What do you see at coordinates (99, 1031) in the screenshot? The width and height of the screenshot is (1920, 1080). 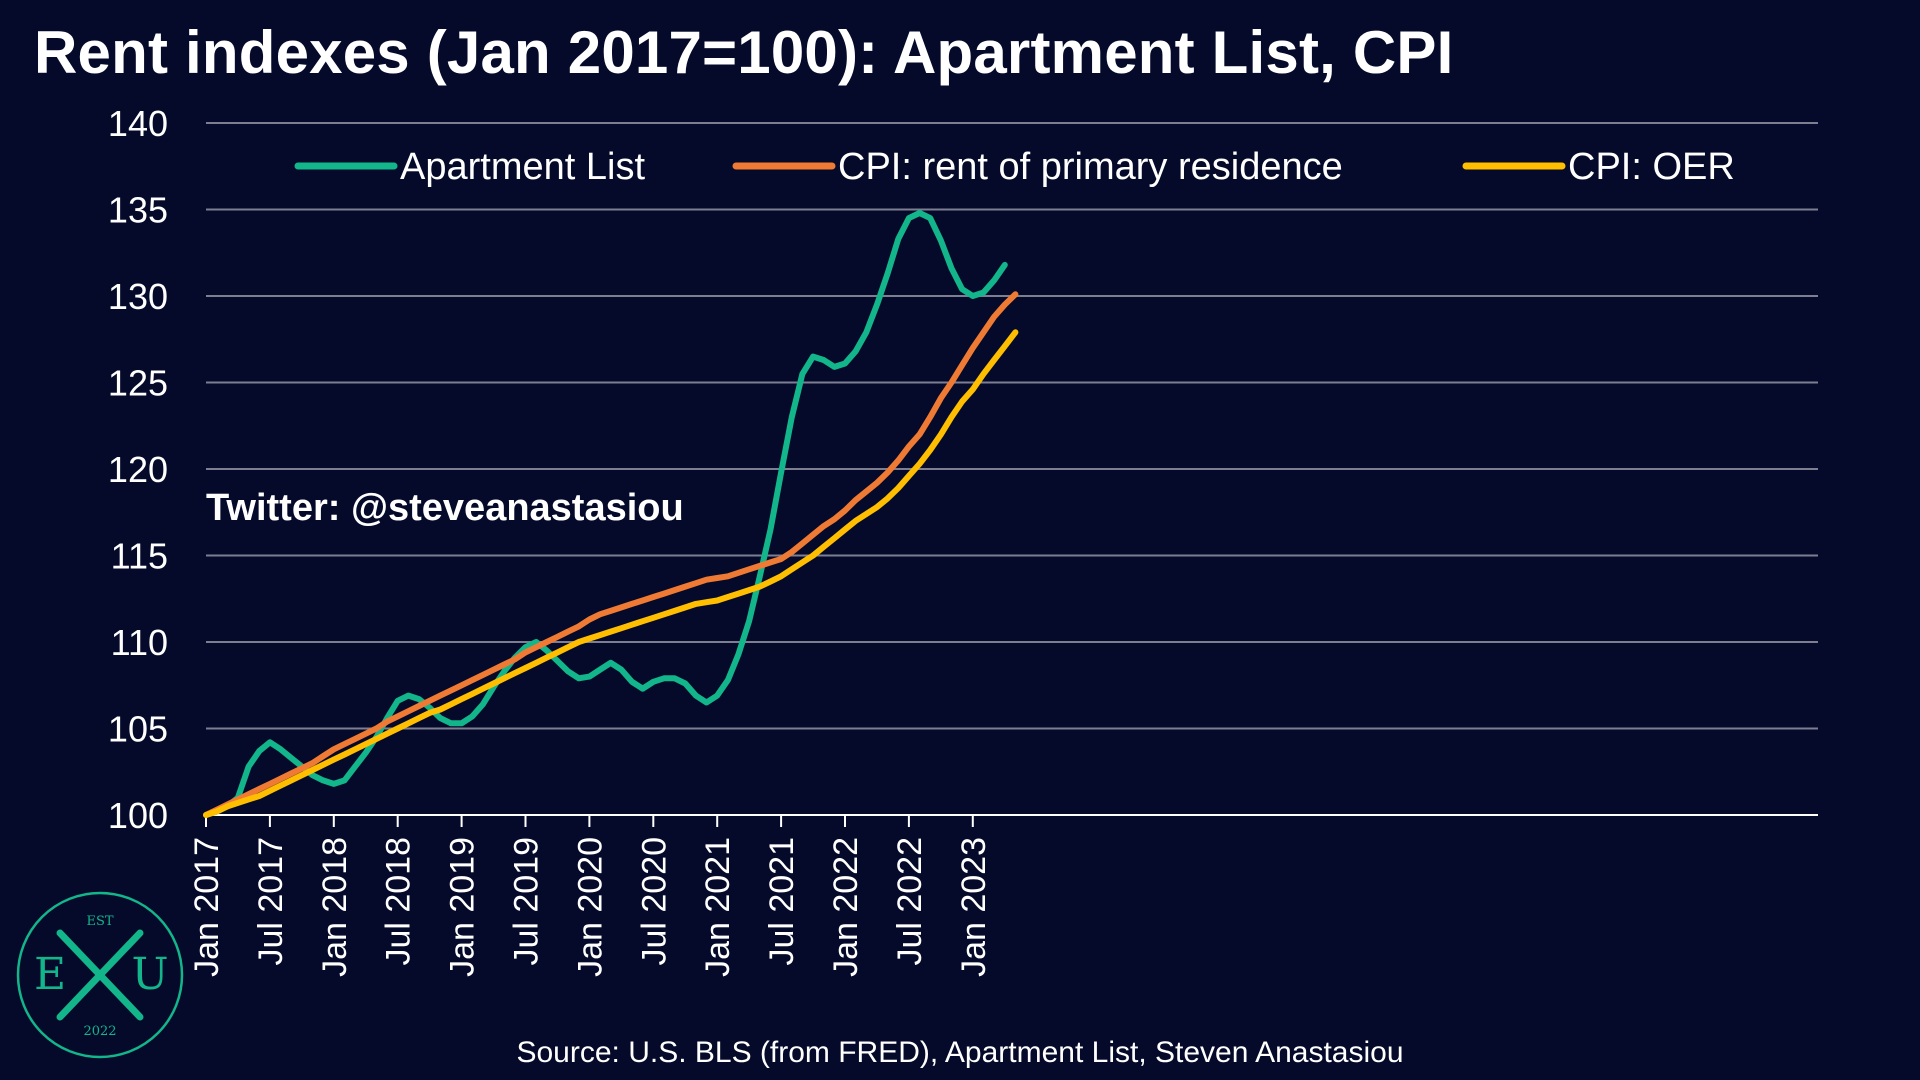 I see `logo-year: 2022` at bounding box center [99, 1031].